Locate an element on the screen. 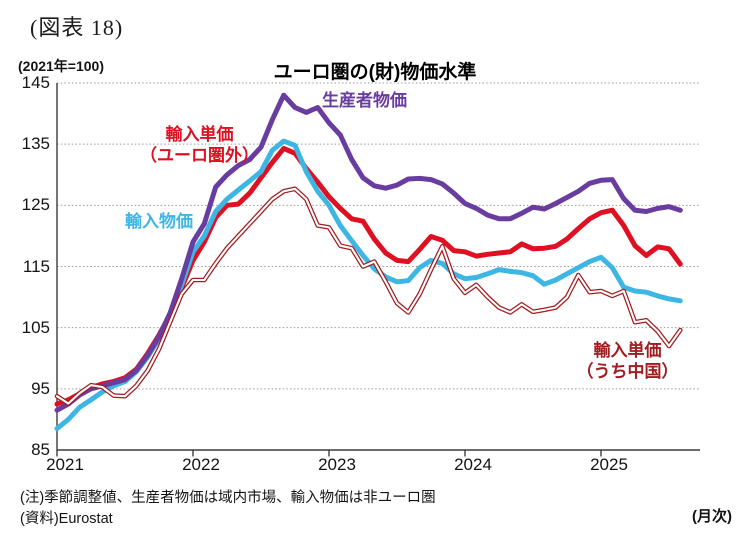  series-label-import-prices: 輸入物価 is located at coordinates (159, 221).